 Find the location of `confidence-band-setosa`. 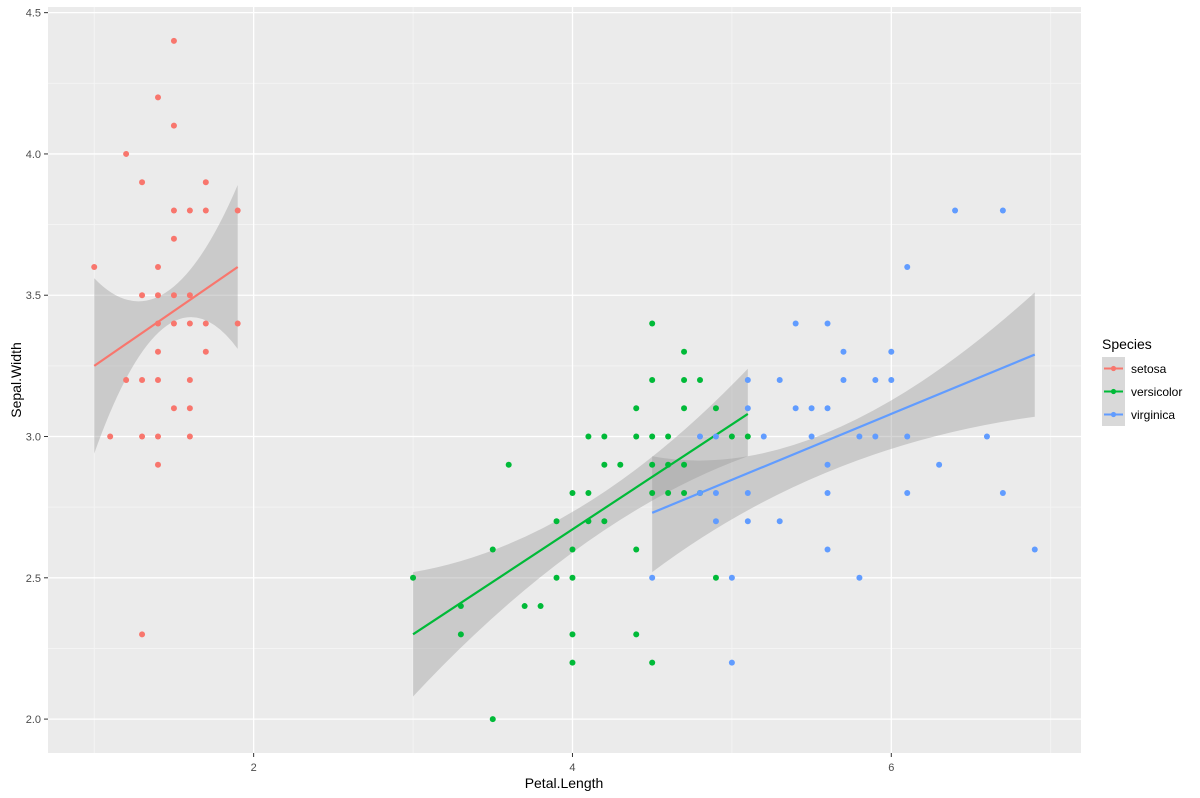

confidence-band-setosa is located at coordinates (166, 319).